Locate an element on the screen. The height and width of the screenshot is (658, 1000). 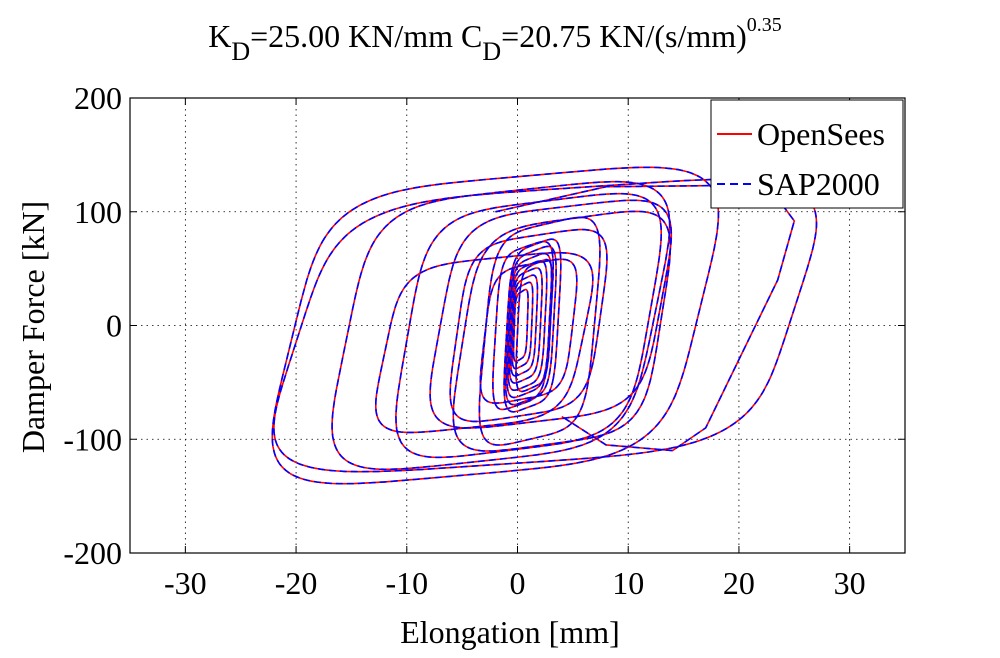
y-tick-label: -100 is located at coordinates (92, 439).